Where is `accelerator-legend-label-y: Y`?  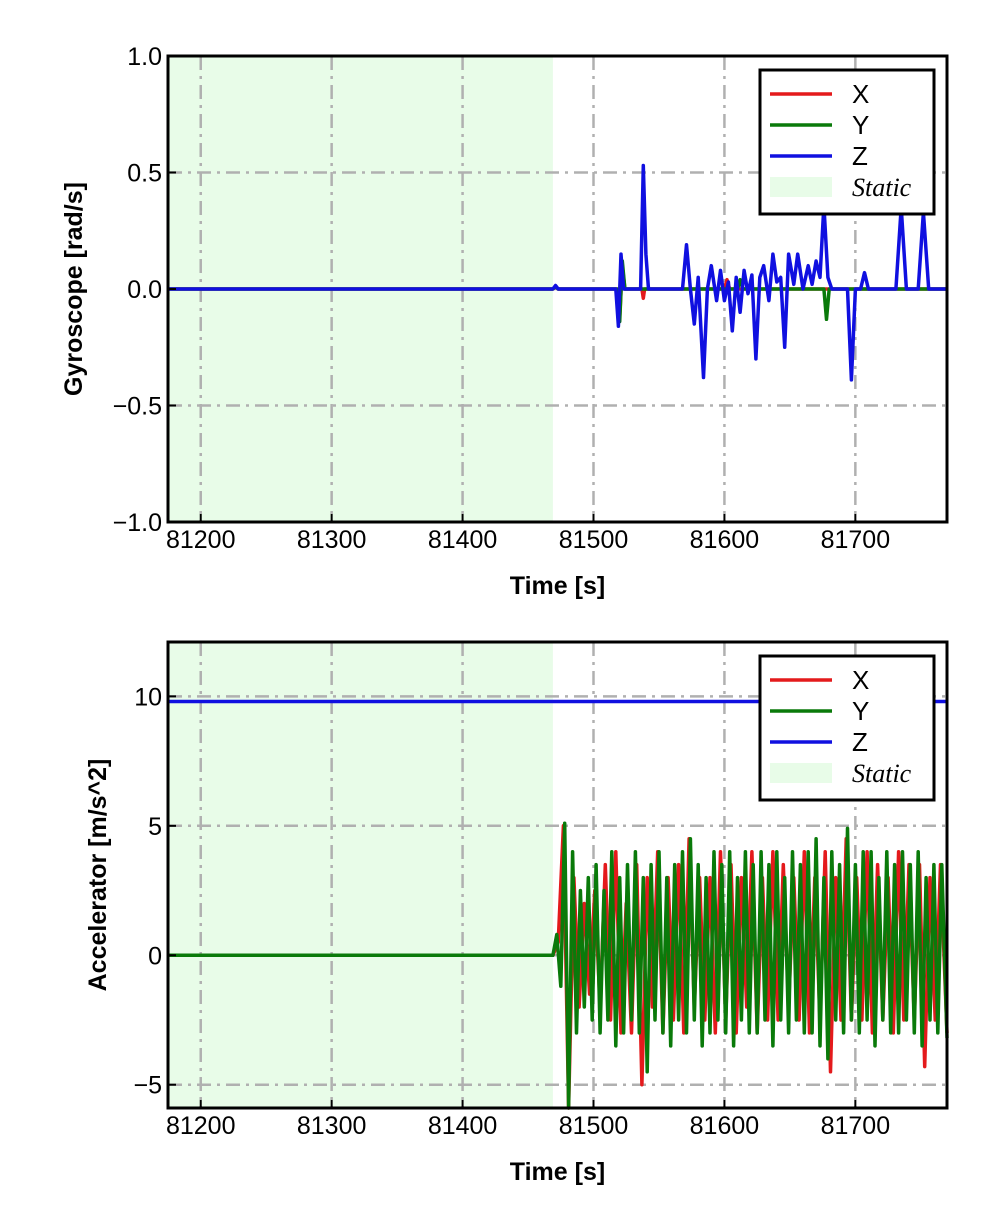
accelerator-legend-label-y: Y is located at coordinates (860, 711).